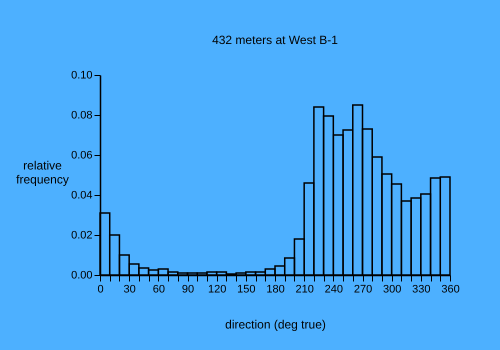 The width and height of the screenshot is (500, 350). What do you see at coordinates (450, 290) in the screenshot?
I see `x-tick-label: 360` at bounding box center [450, 290].